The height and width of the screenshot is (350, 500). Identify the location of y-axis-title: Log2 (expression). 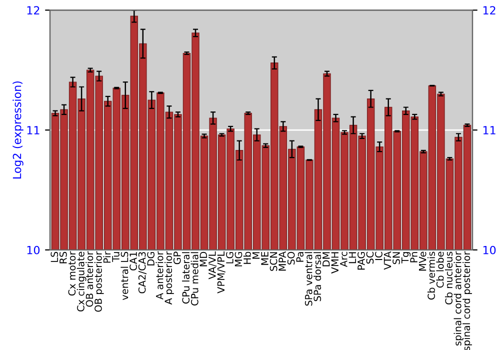
(18, 129).